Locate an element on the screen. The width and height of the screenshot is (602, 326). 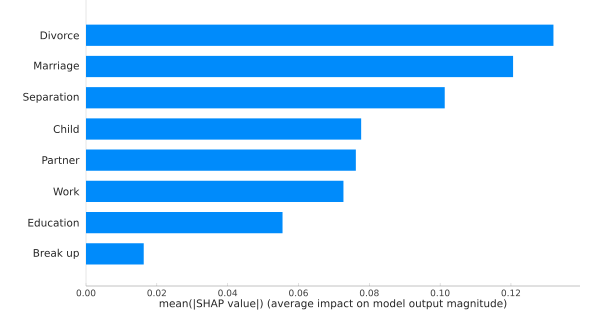
x-tick-label: 0.06 is located at coordinates (298, 293).